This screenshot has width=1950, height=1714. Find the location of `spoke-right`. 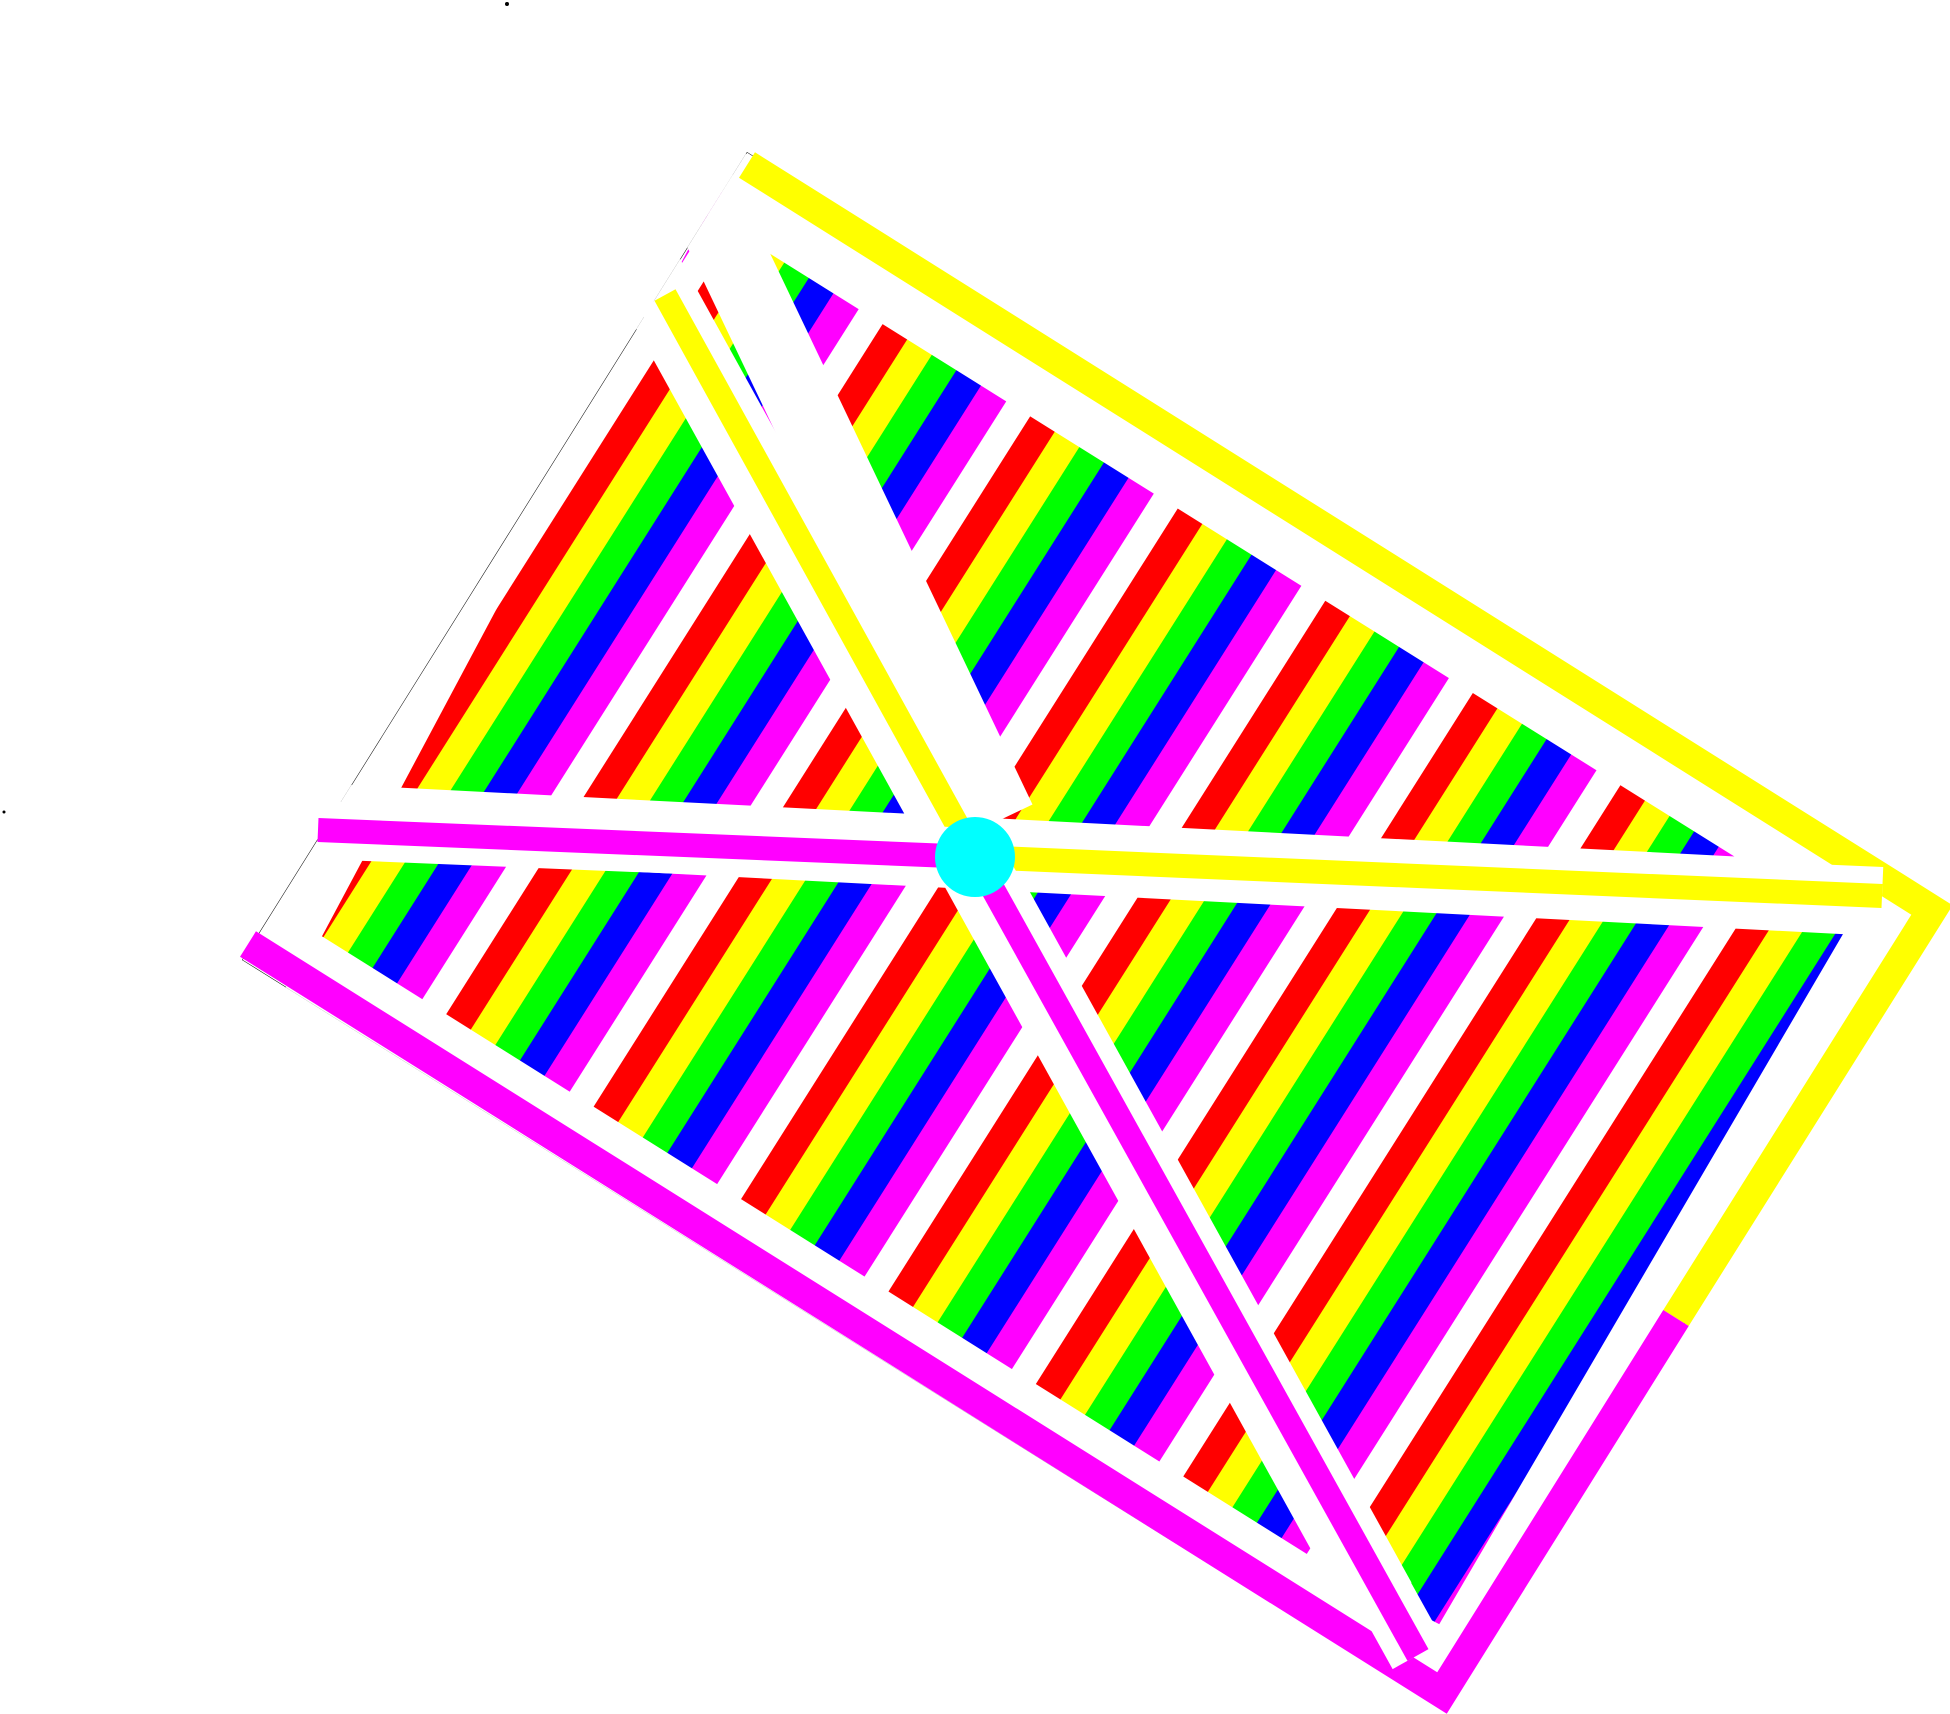

spoke-right is located at coordinates (1428, 876).